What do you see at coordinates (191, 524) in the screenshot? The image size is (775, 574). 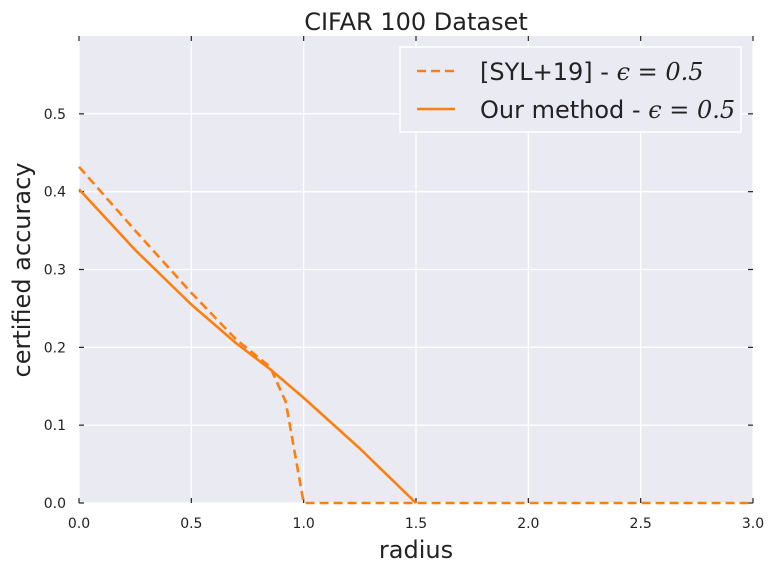 I see `x-tick-label: 0.5` at bounding box center [191, 524].